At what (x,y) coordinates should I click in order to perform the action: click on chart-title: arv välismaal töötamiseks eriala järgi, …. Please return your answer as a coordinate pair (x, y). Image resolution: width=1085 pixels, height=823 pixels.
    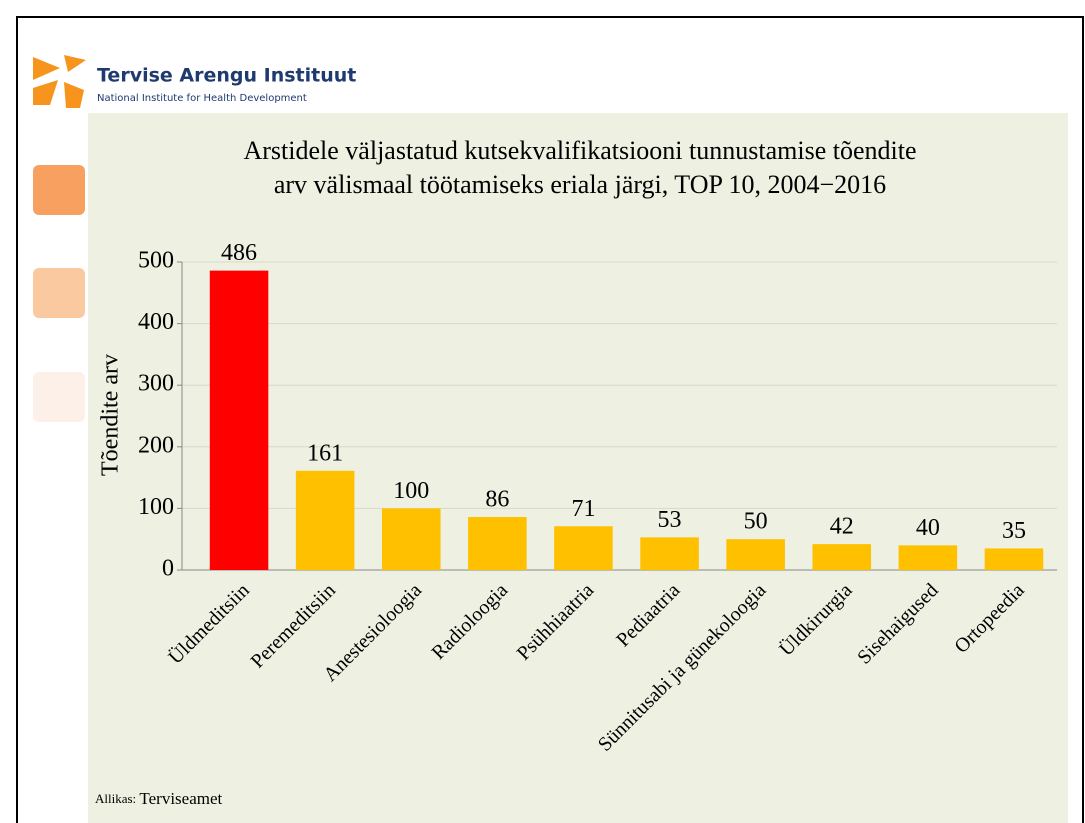
    Looking at the image, I should click on (580, 184).